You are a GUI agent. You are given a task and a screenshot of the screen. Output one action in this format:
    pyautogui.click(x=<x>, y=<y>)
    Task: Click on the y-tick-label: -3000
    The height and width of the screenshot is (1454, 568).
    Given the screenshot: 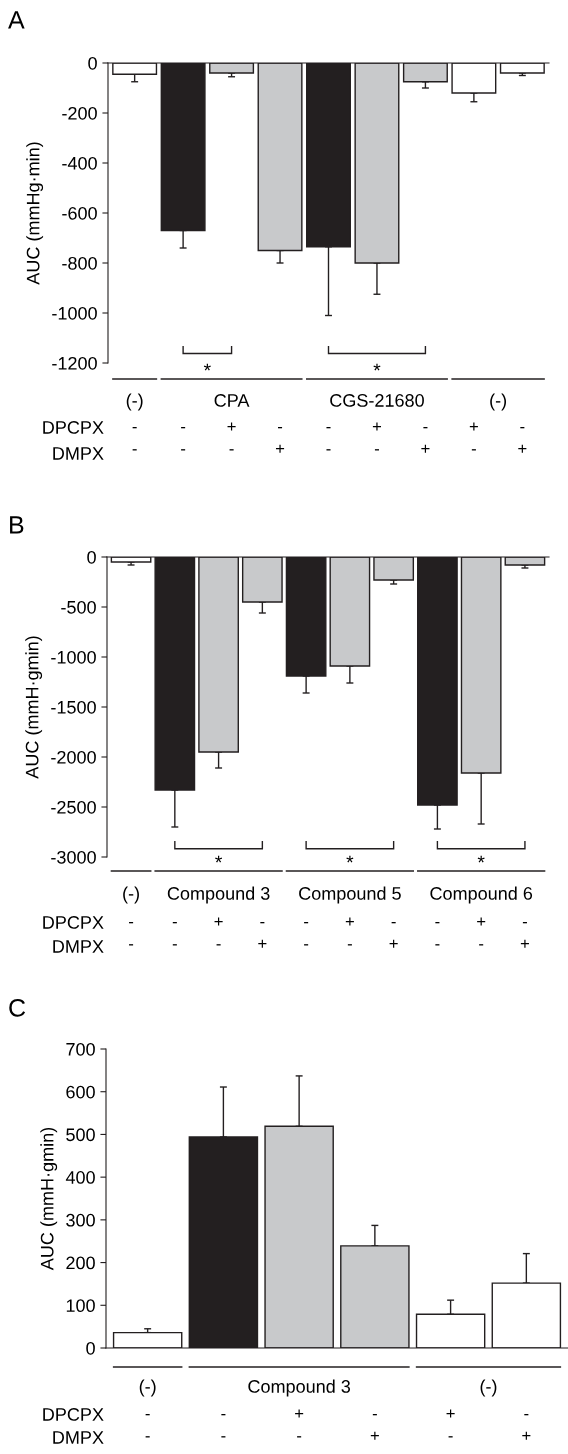 What is the action you would take?
    pyautogui.click(x=73, y=857)
    